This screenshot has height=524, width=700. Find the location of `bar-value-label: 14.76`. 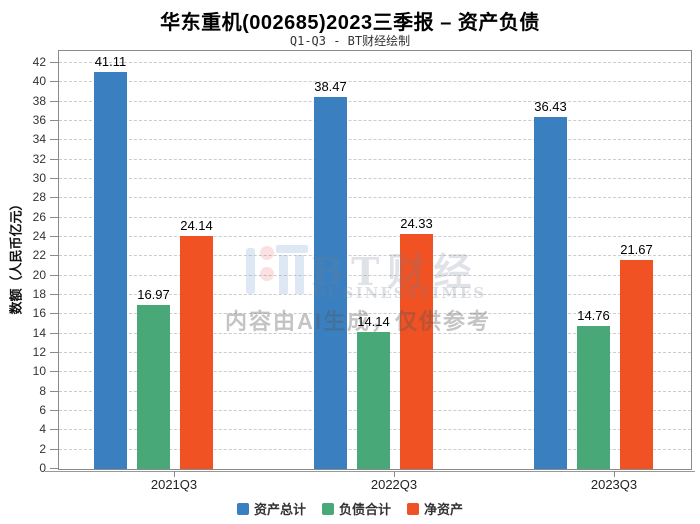

bar-value-label: 14.76 is located at coordinates (593, 316).